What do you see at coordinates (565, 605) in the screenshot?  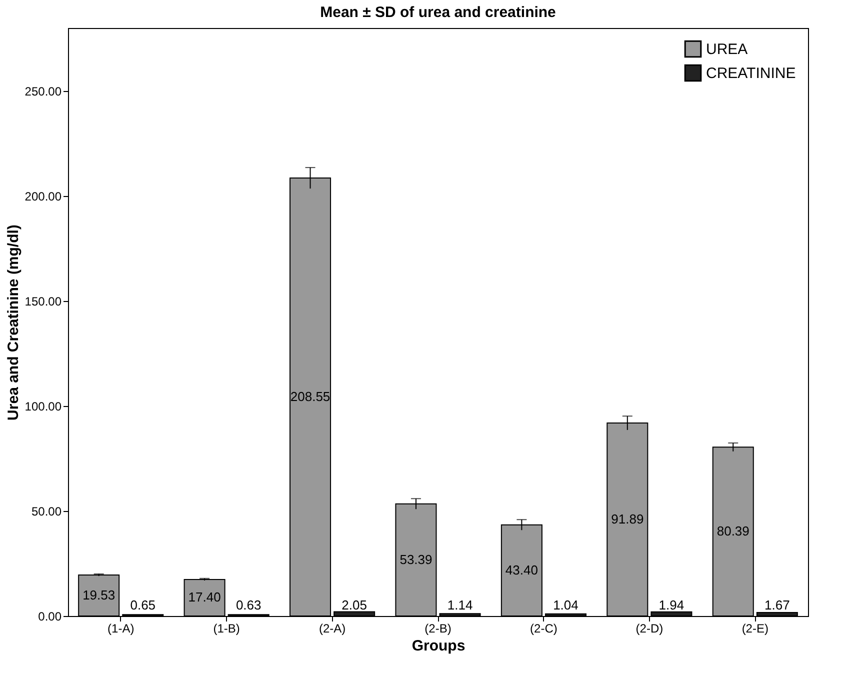 I see `data-label: 1.04` at bounding box center [565, 605].